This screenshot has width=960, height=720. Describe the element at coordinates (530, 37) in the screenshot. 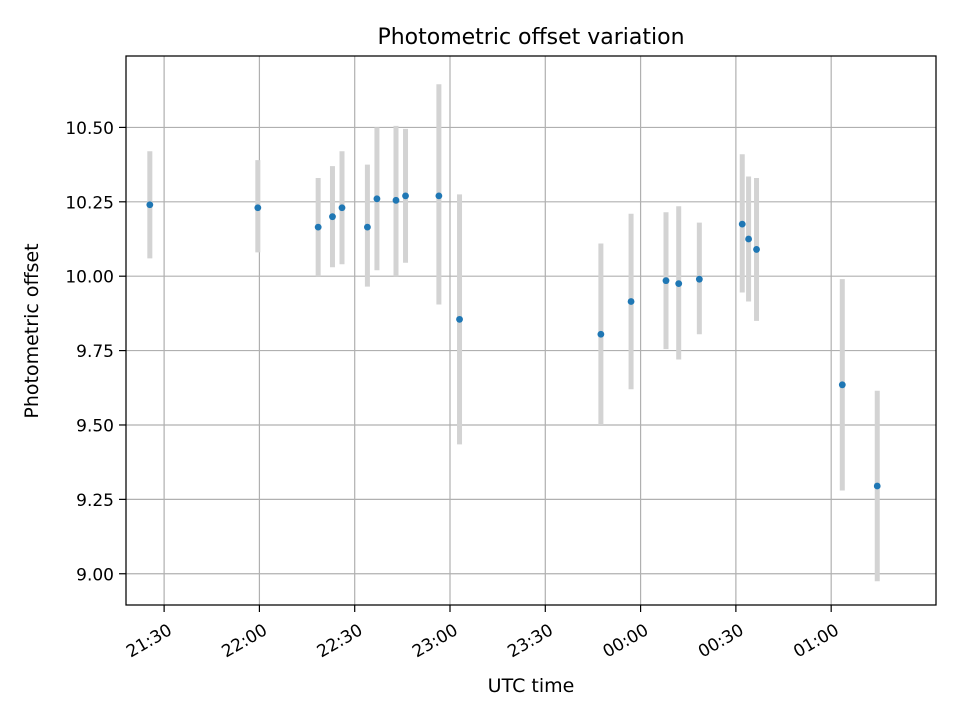

I see `chart-title: Photometric offset variation` at that location.